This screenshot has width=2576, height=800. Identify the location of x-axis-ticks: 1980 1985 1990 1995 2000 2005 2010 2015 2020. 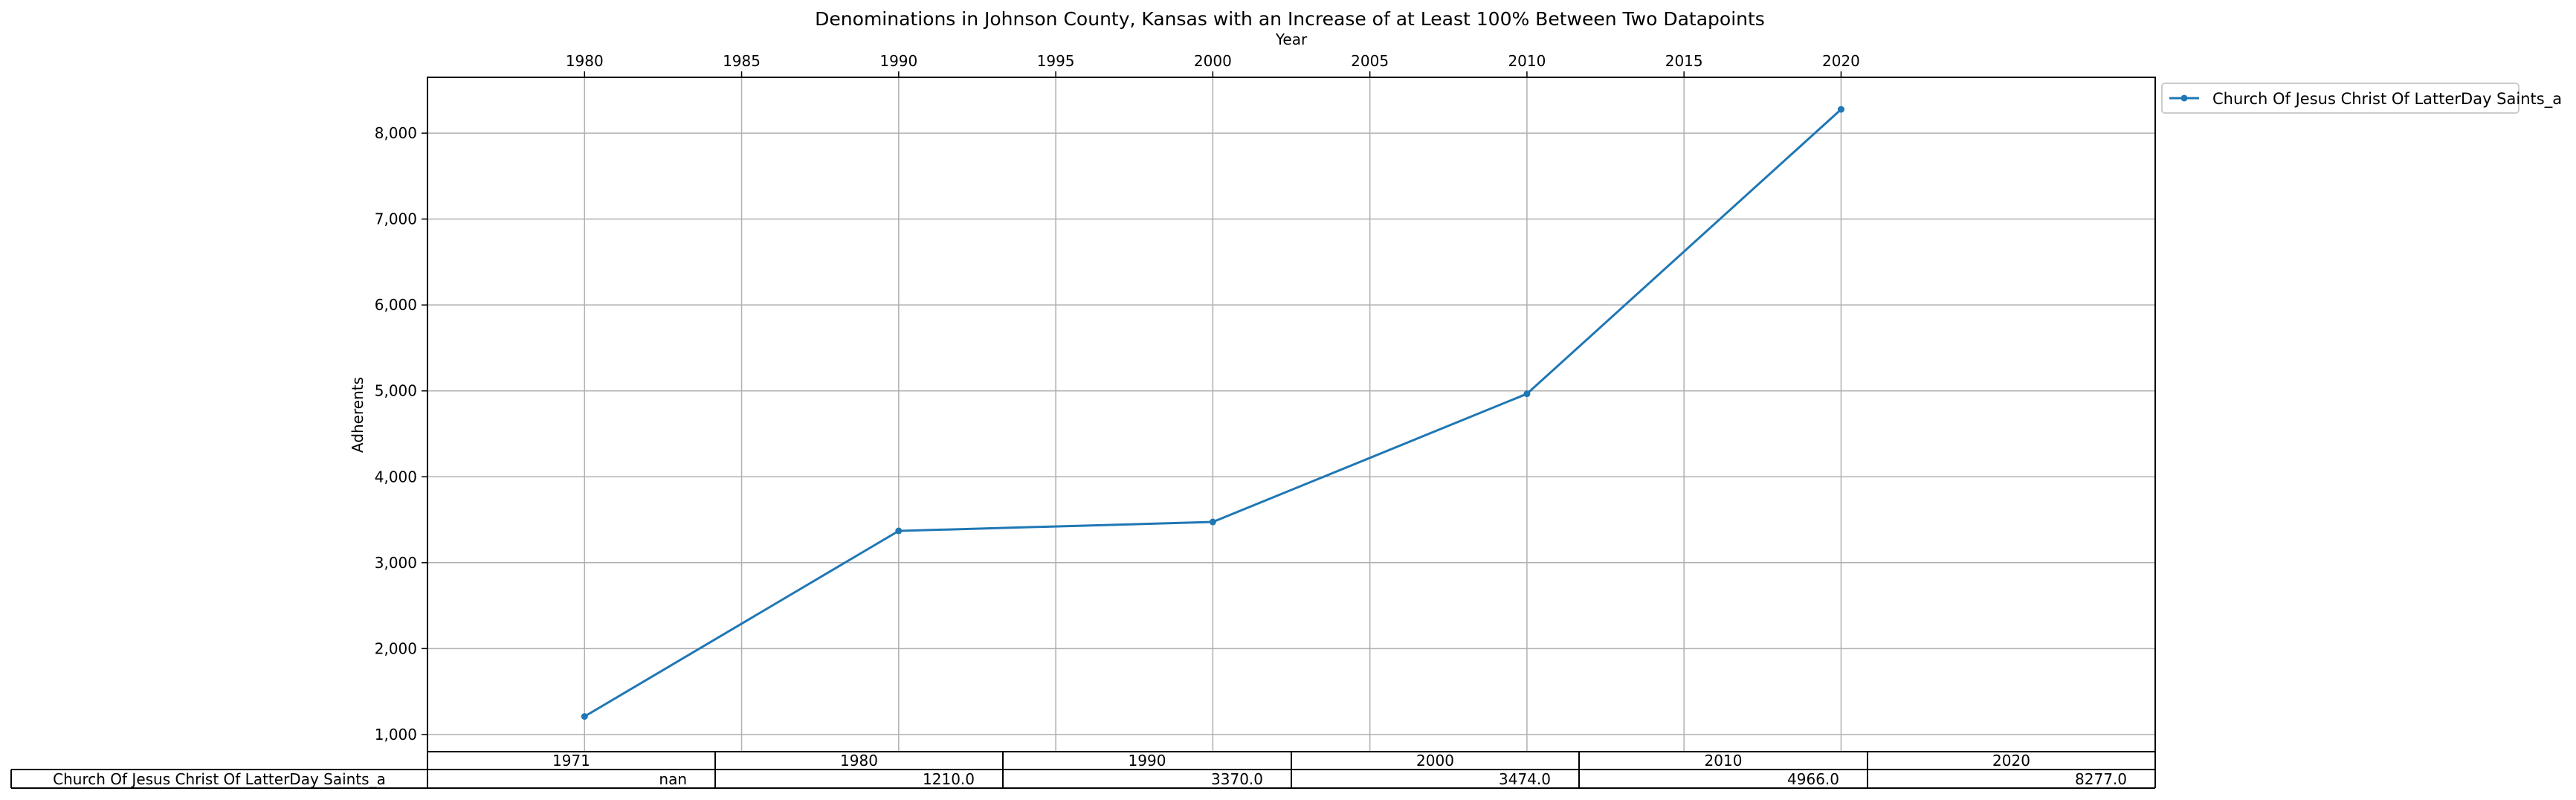
(1213, 64).